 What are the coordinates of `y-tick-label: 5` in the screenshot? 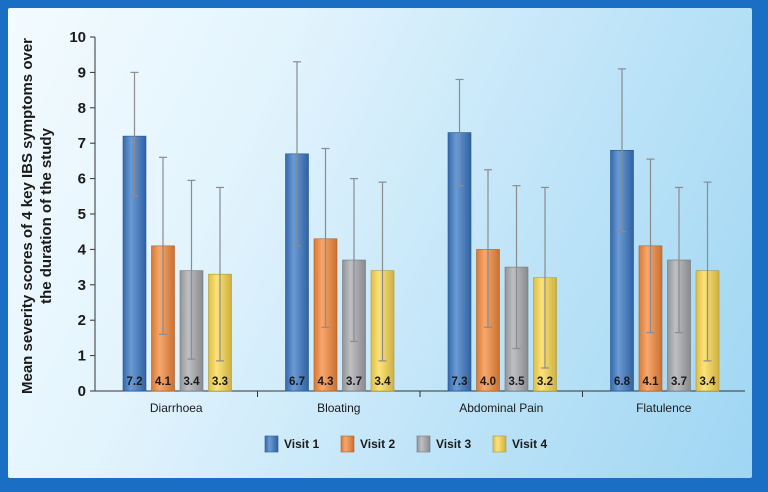 It's located at (82, 214).